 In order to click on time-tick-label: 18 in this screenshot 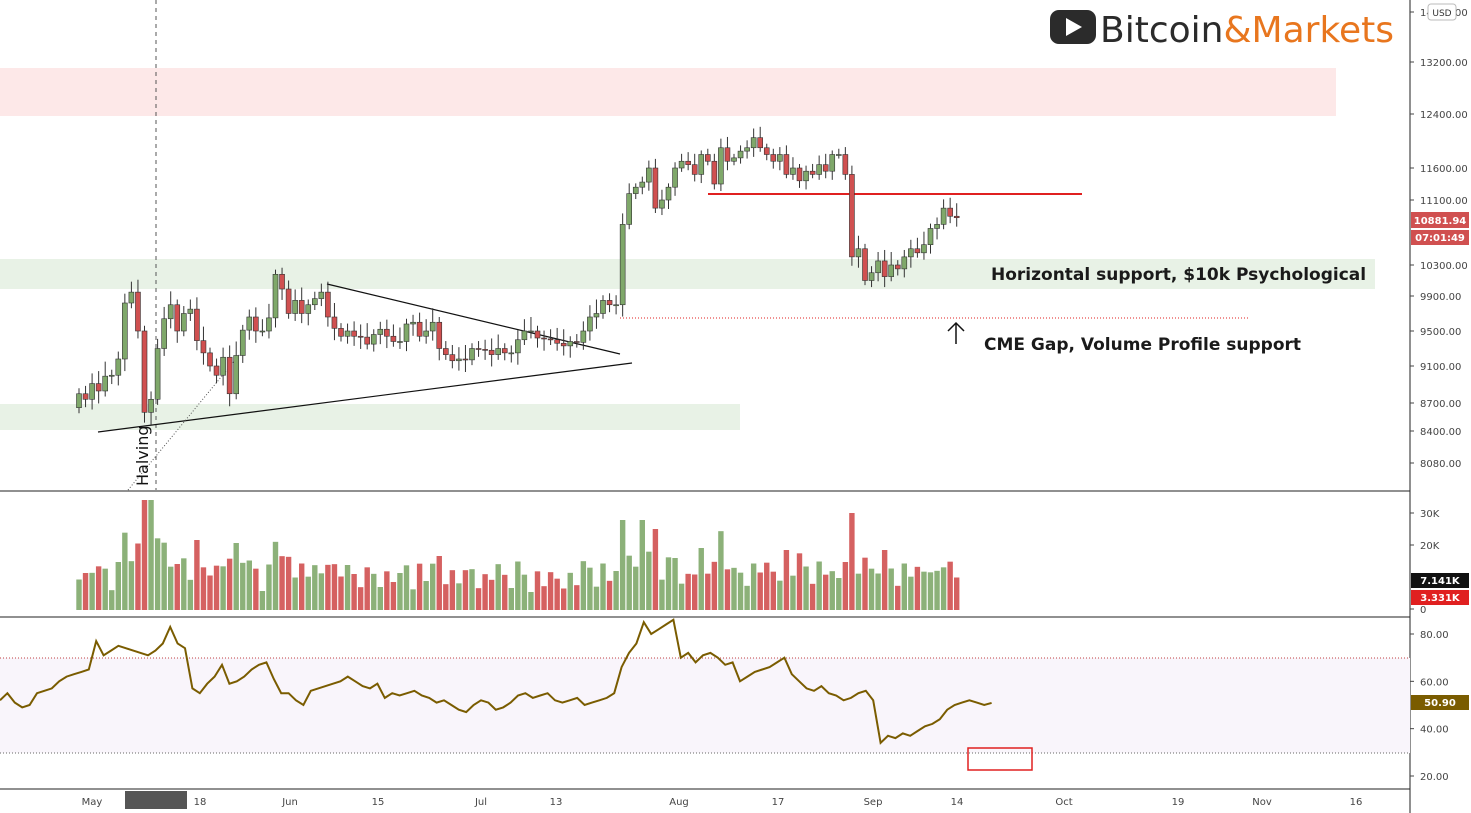, I will do `click(200, 802)`.